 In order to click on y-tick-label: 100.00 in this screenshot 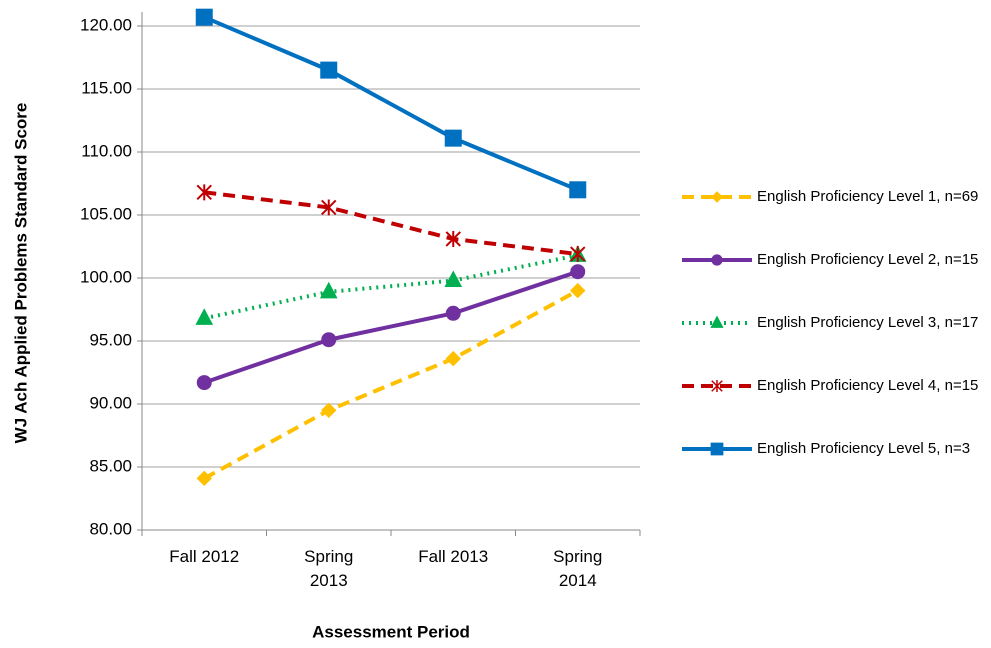, I will do `click(106, 276)`.